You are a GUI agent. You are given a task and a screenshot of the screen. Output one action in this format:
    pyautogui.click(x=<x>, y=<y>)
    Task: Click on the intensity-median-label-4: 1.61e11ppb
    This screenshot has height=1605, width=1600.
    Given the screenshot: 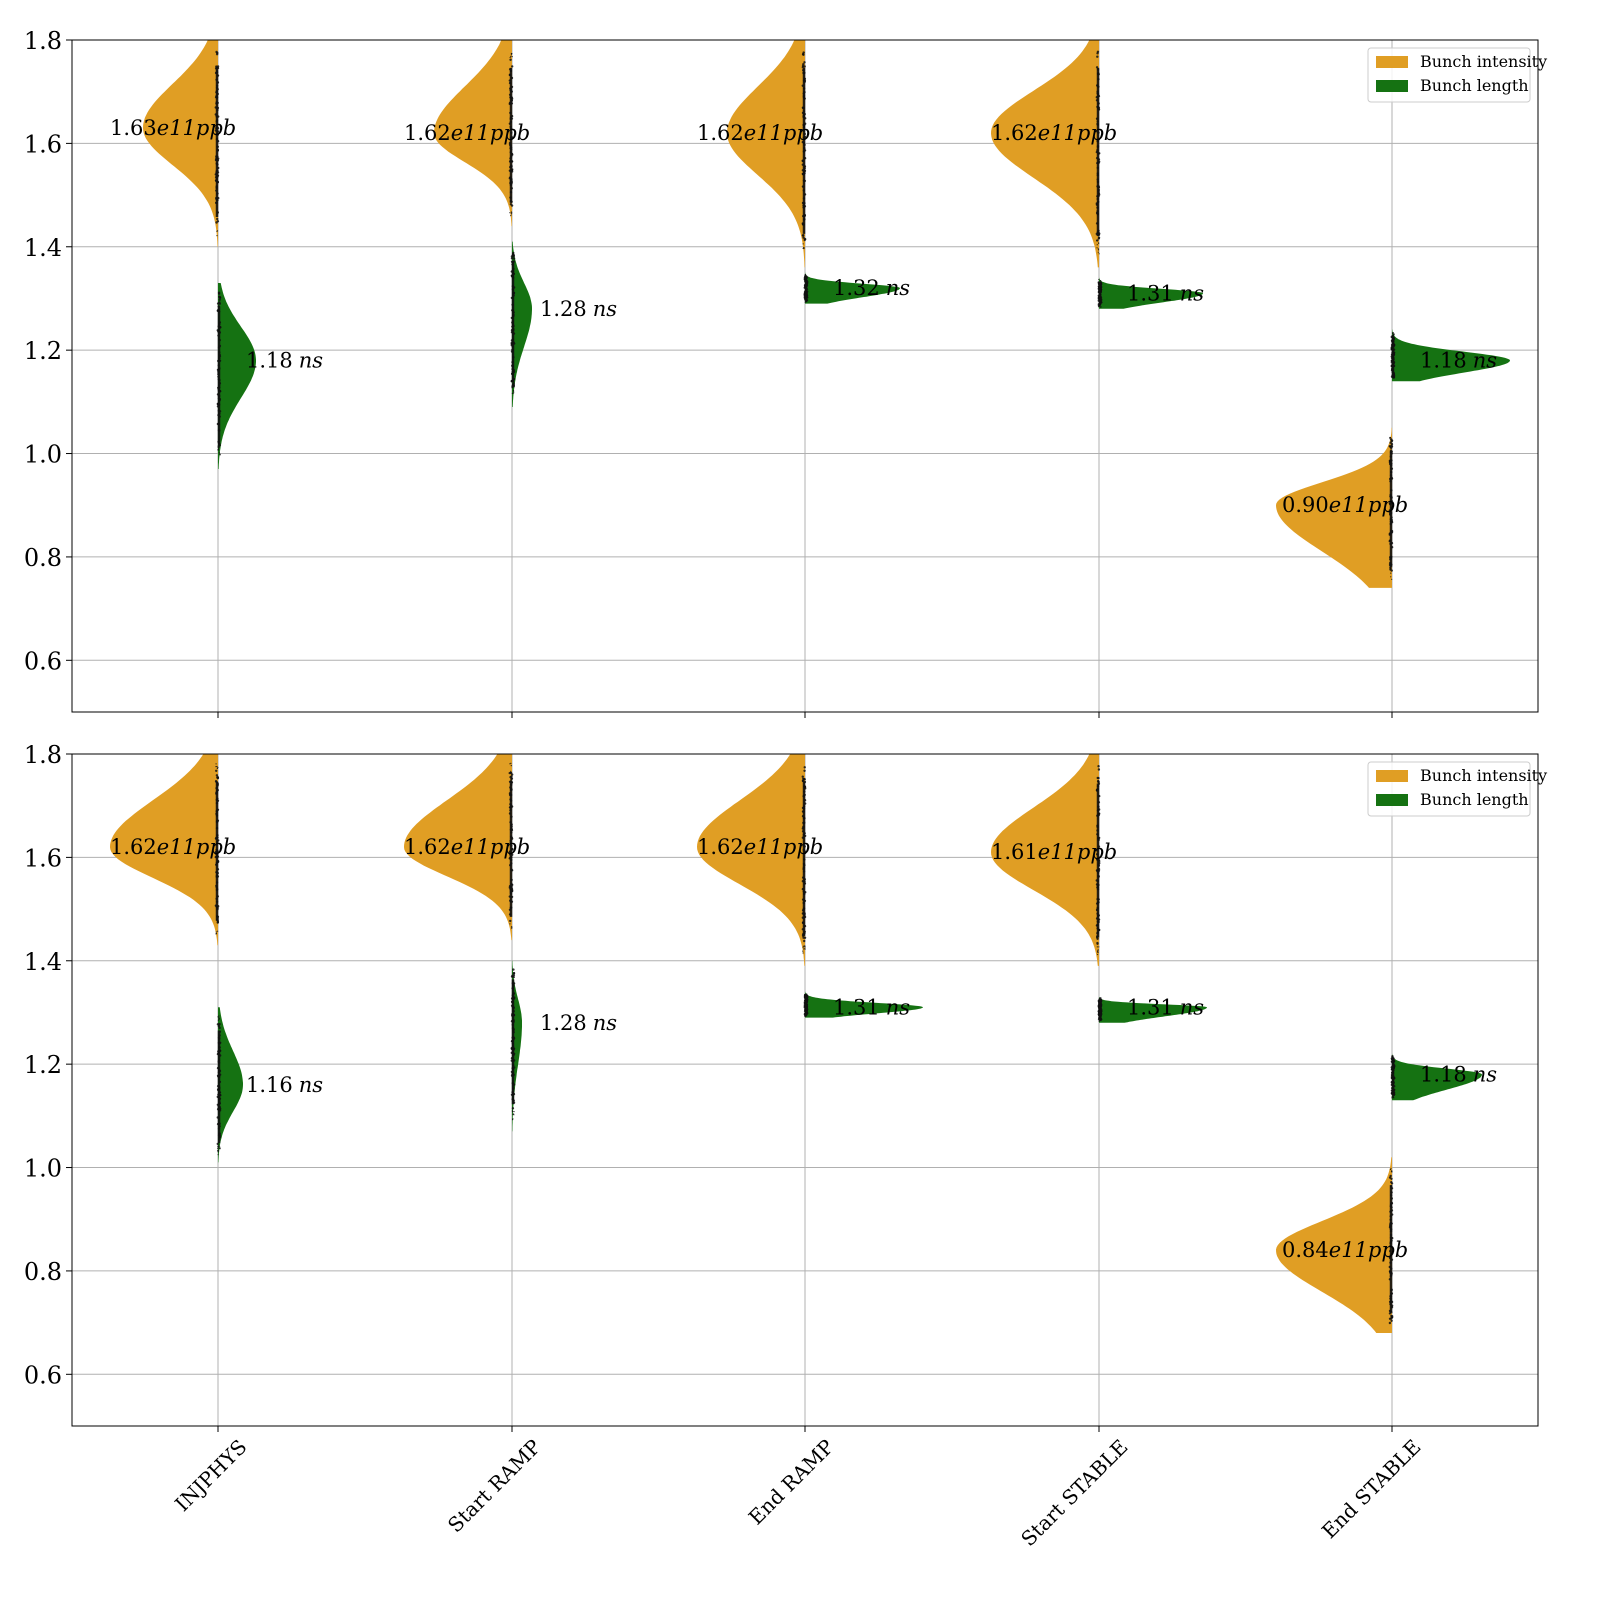 What is the action you would take?
    pyautogui.click(x=1054, y=852)
    